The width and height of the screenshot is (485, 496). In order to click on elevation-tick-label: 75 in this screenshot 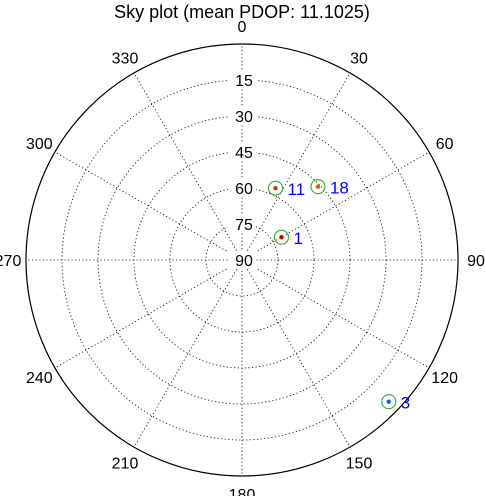, I will do `click(244, 225)`.